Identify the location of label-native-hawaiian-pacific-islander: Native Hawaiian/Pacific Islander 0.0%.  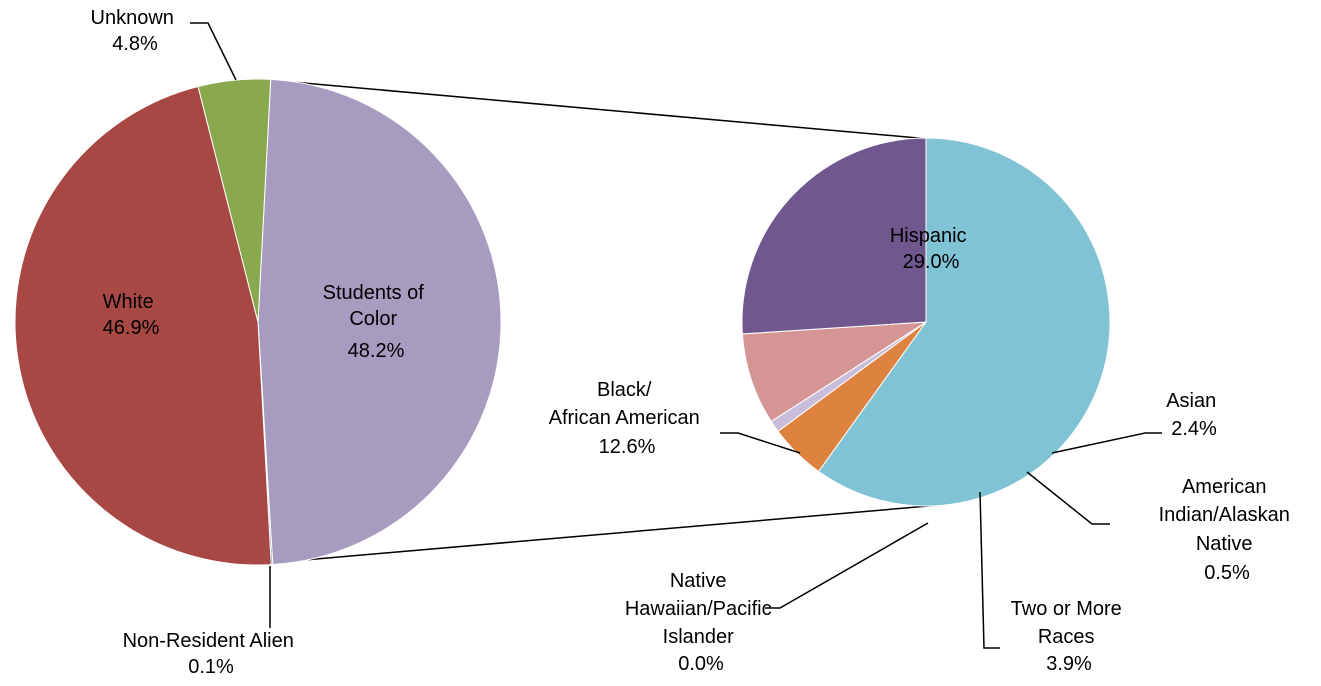
(701, 622).